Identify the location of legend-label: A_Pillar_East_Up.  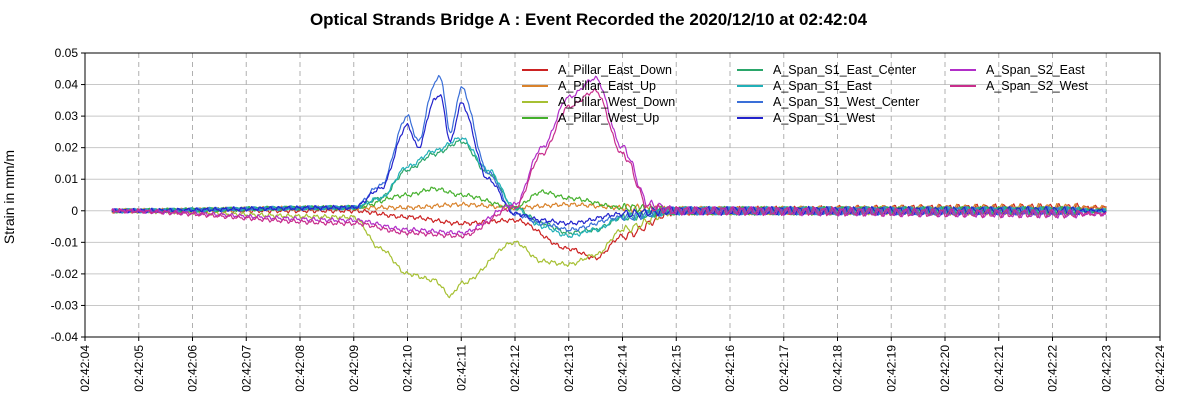
(607, 86).